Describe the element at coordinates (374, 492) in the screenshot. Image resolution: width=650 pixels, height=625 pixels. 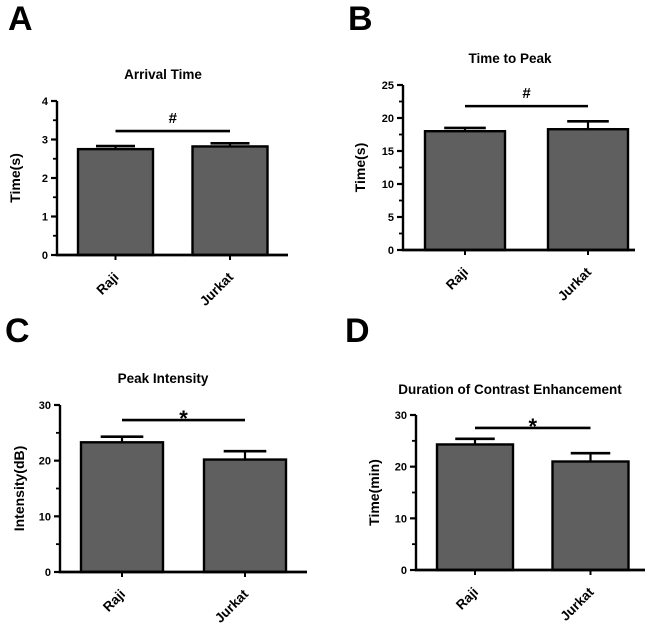
I see `y-axis-label: Time(min)` at that location.